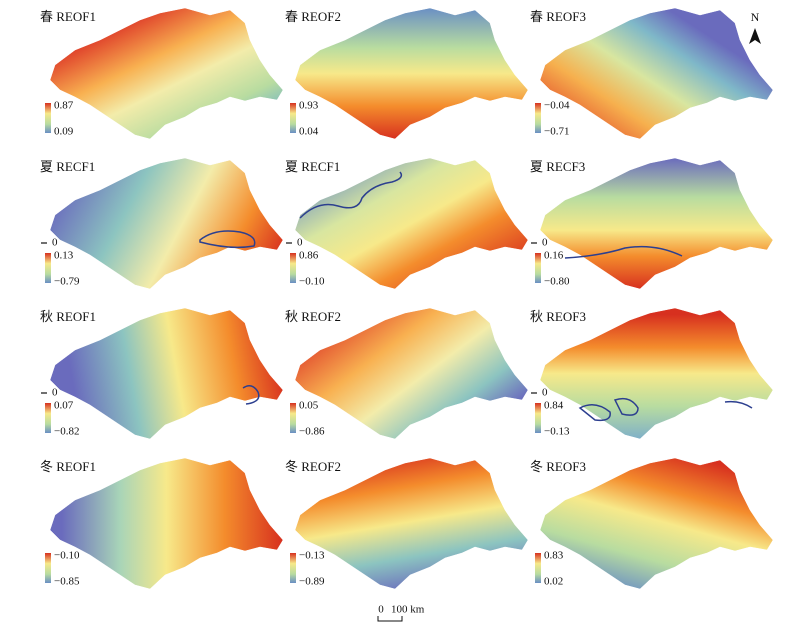 The image size is (800, 635). What do you see at coordinates (558, 316) in the screenshot?
I see `panel-title: 秋 REOF3` at bounding box center [558, 316].